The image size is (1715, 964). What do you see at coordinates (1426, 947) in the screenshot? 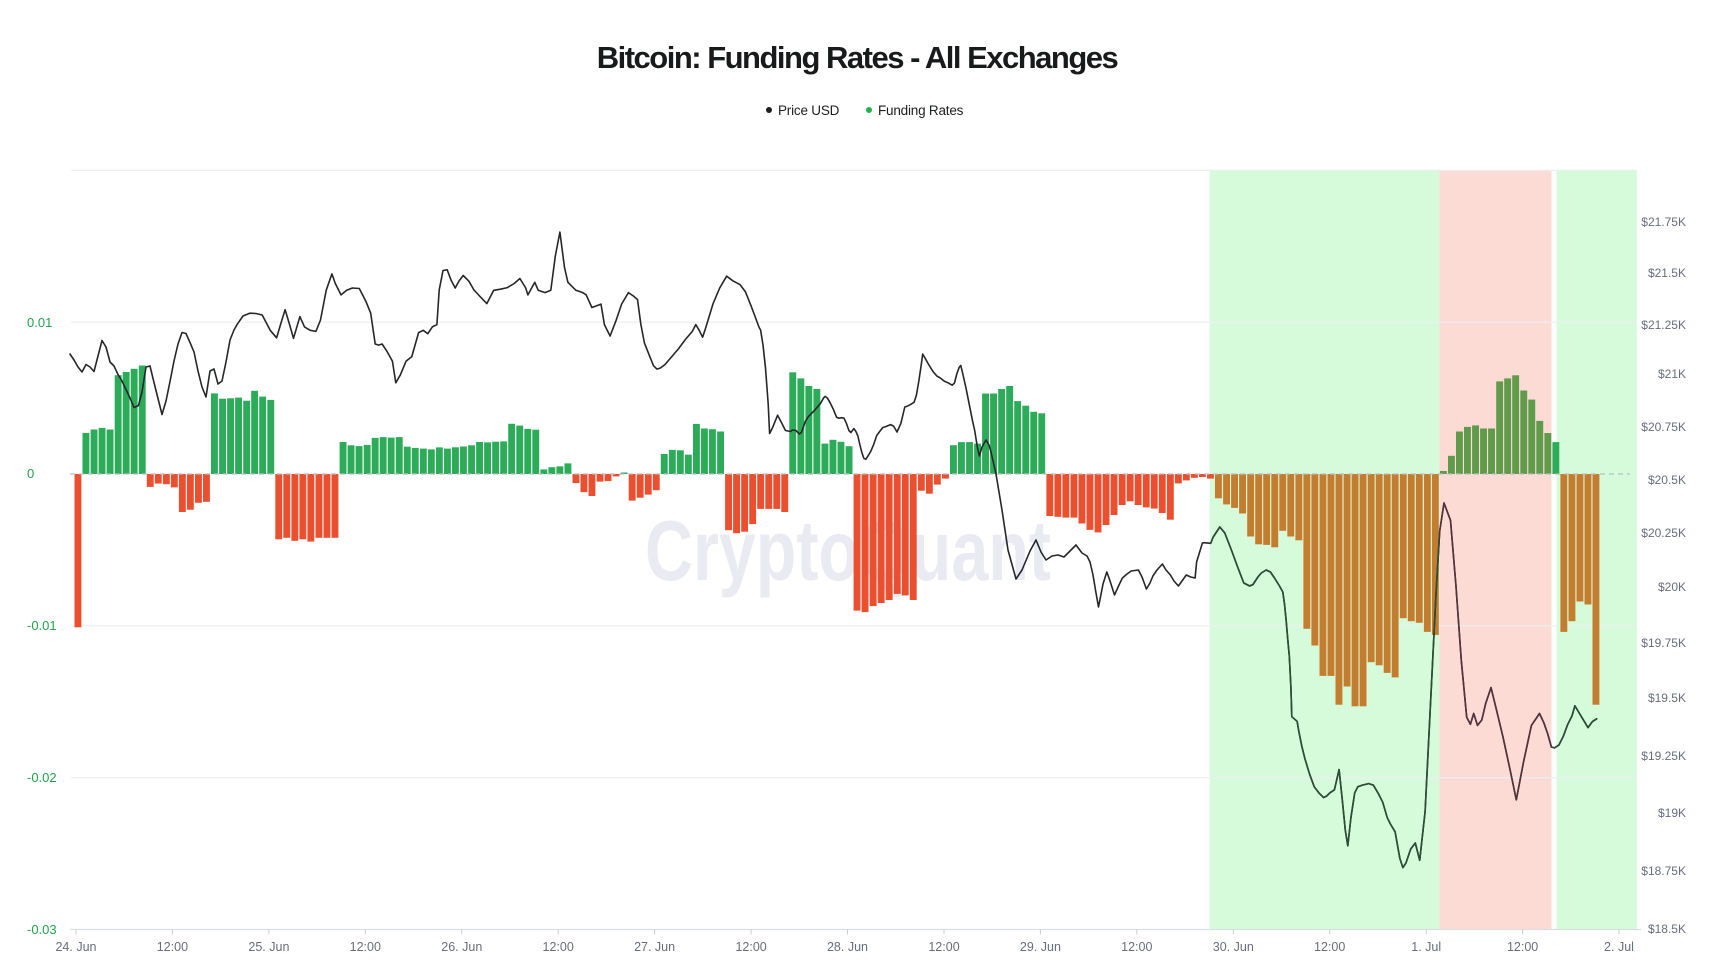
I see `svg-text: 1. Jul` at bounding box center [1426, 947].